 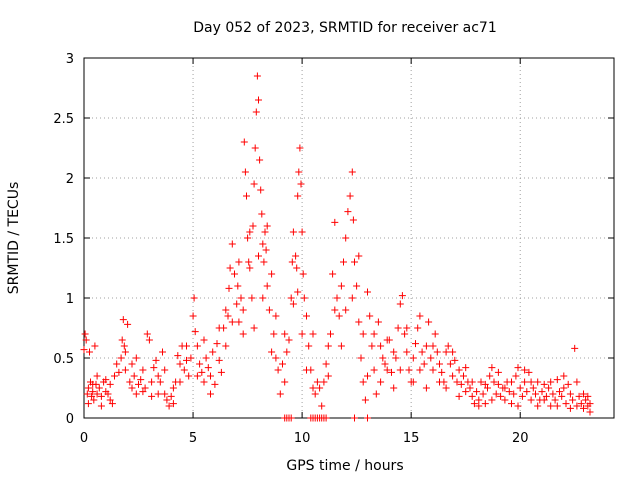 I want to click on y-tick-label: 2.5, so click(x=63, y=119).